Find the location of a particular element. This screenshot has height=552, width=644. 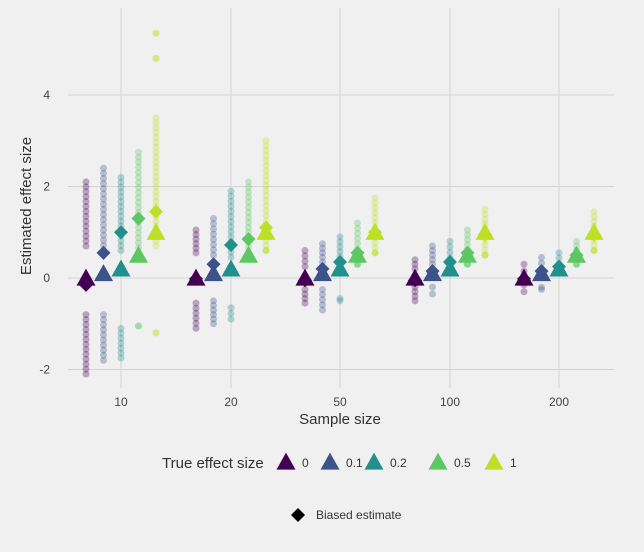

estimate-point-s0.1-n20-0-0 is located at coordinates (213, 324).